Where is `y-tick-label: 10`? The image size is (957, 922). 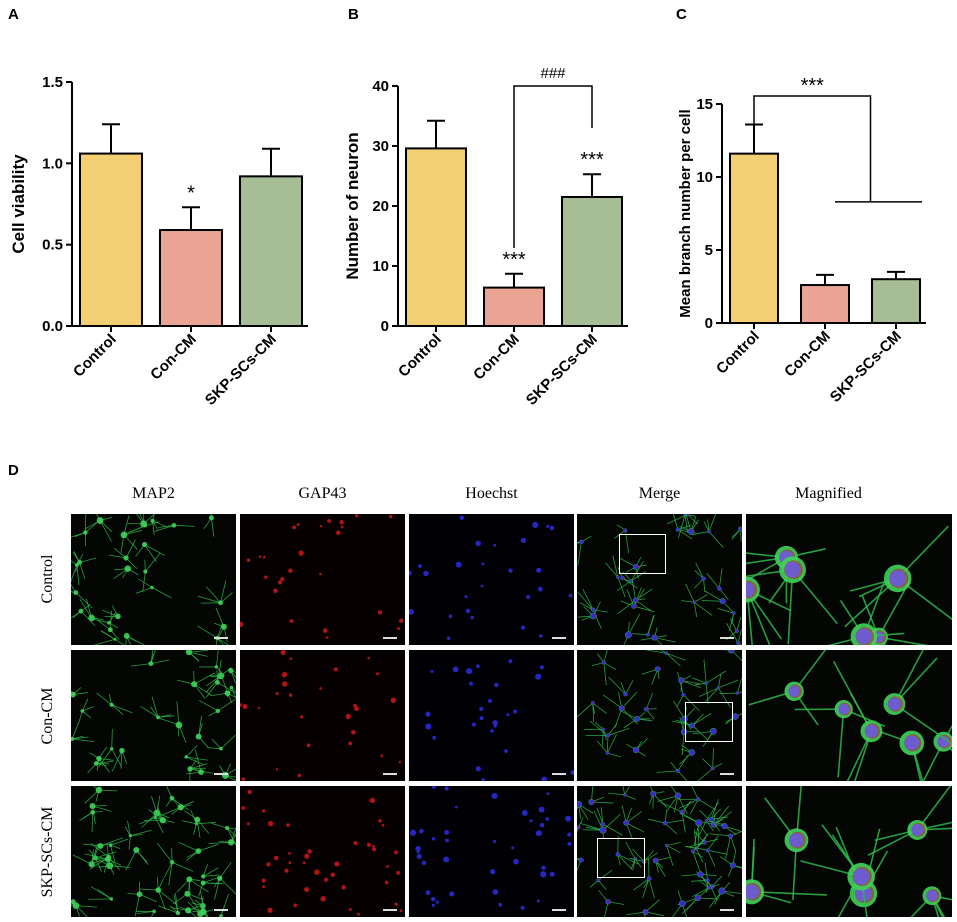
y-tick-label: 10 is located at coordinates (704, 177).